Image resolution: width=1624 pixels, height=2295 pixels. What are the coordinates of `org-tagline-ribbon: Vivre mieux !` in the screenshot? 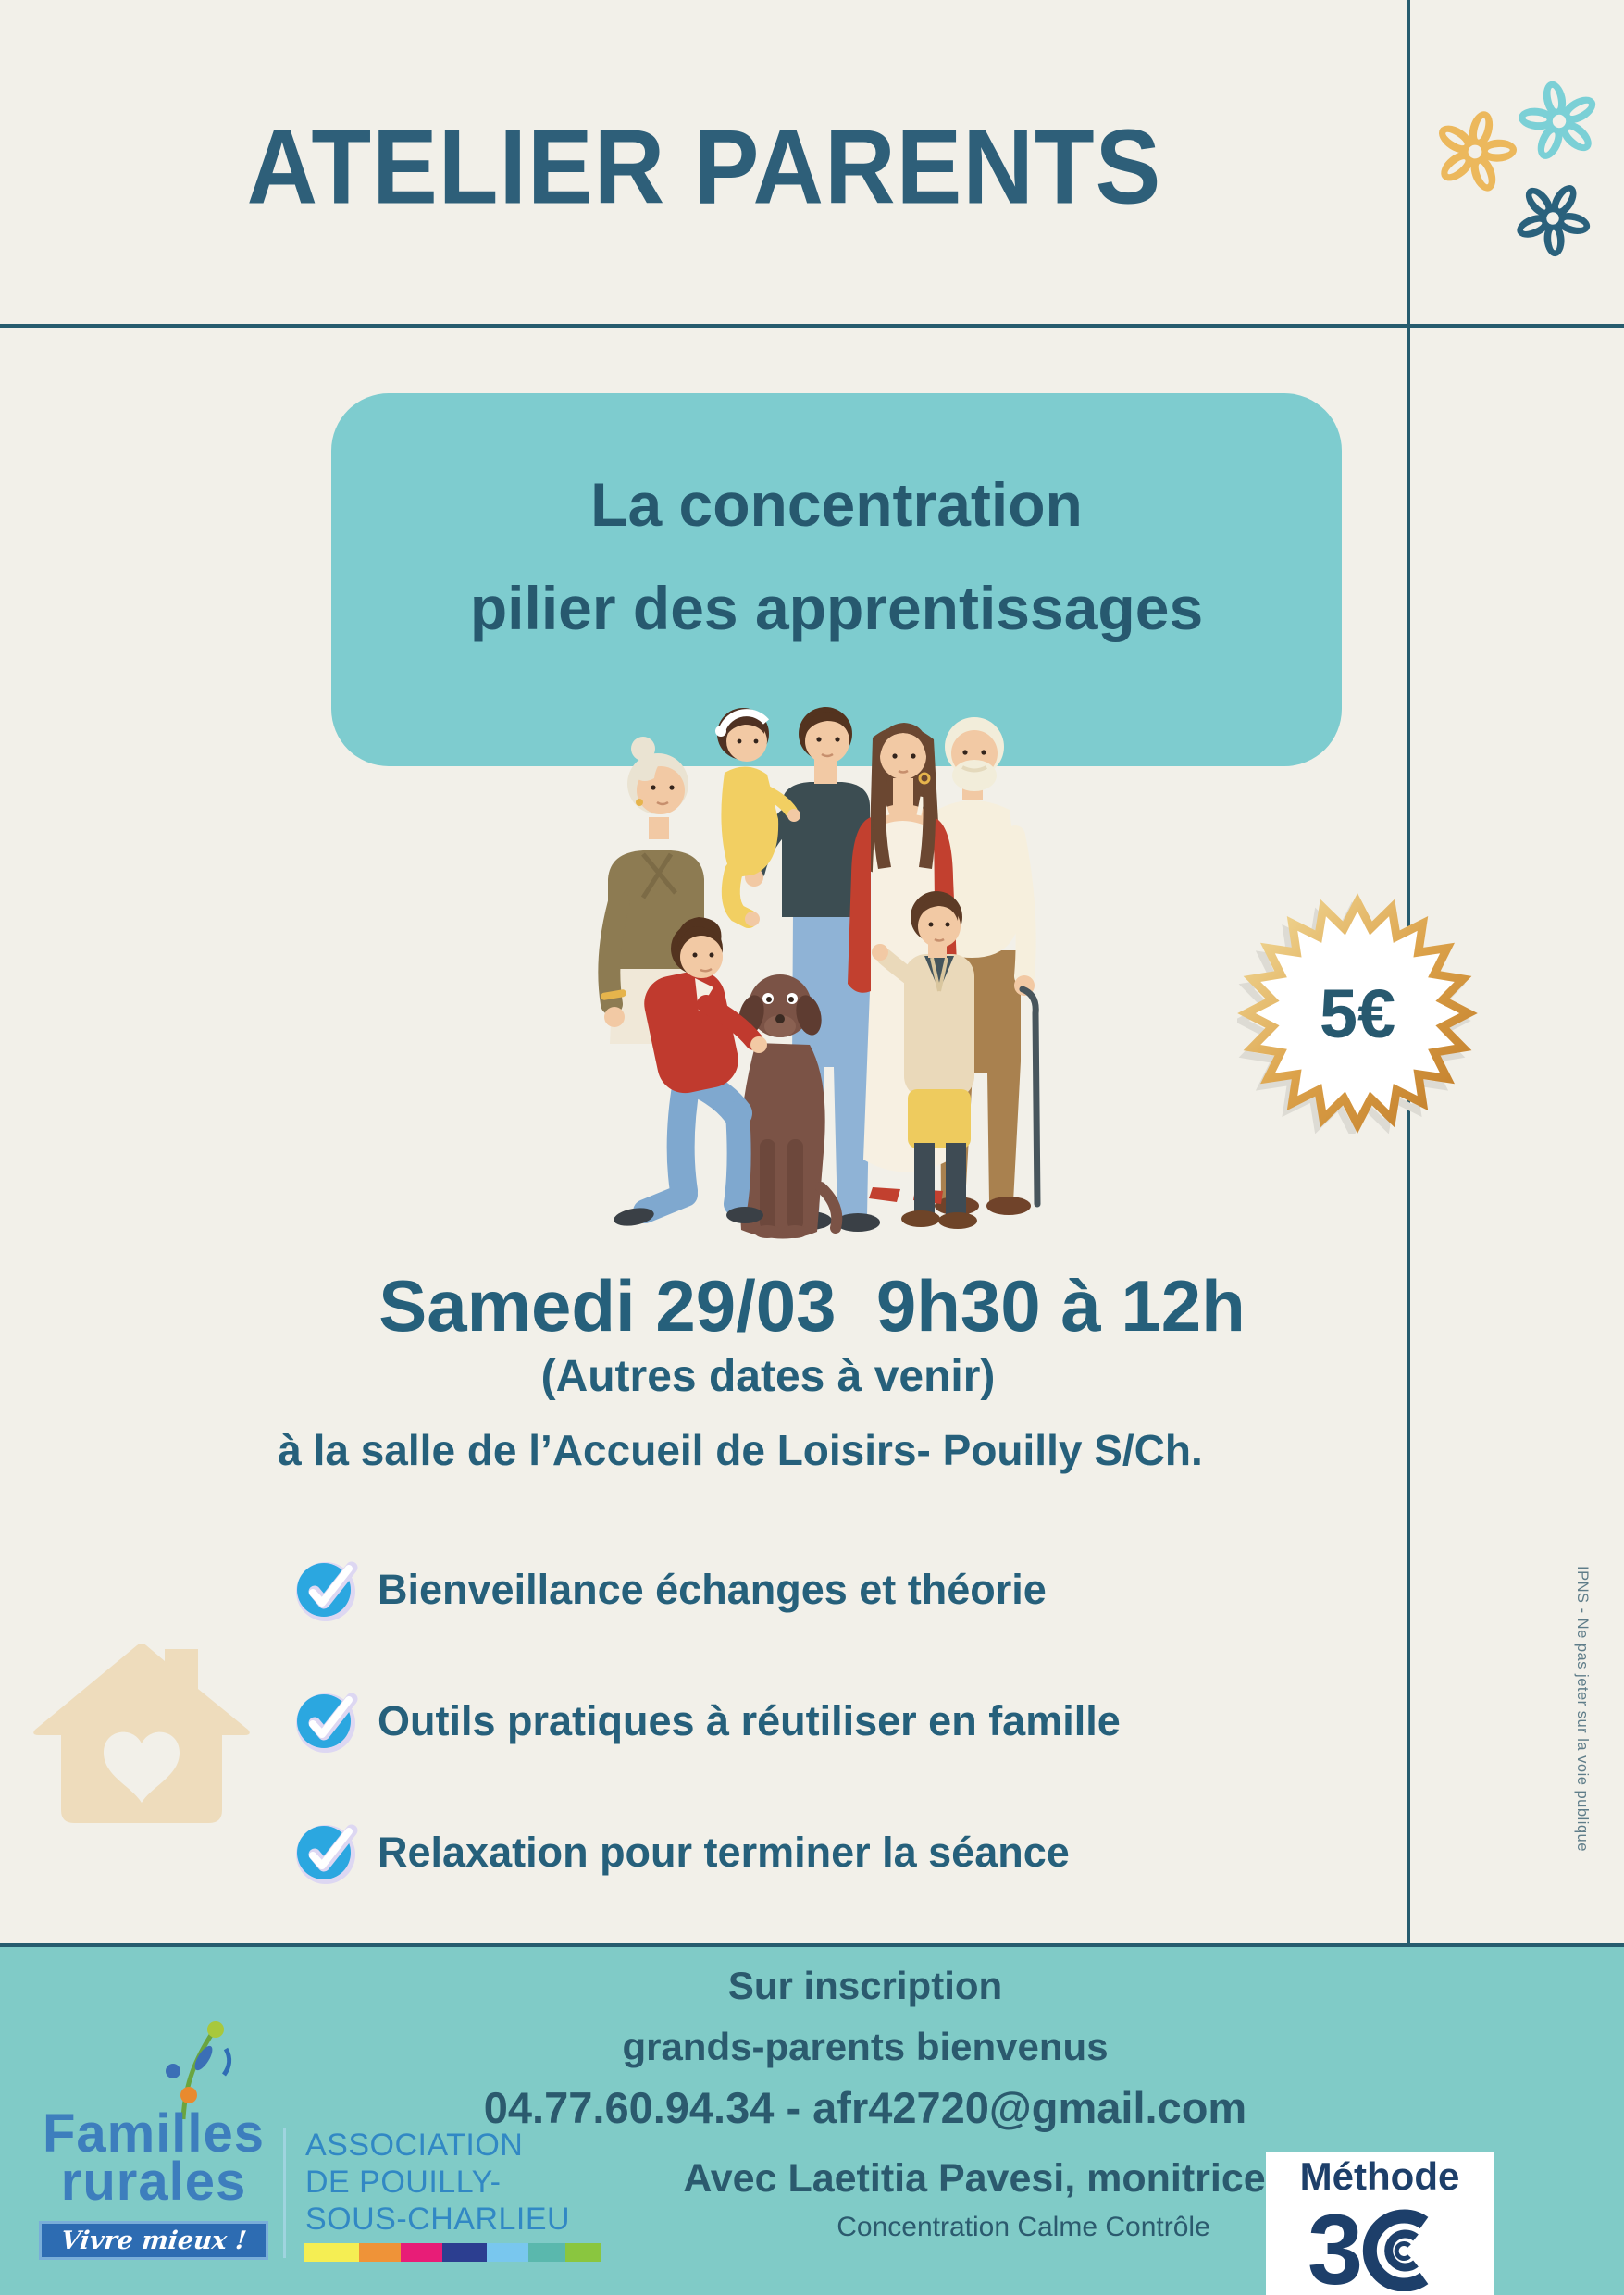 It's located at (153, 2240).